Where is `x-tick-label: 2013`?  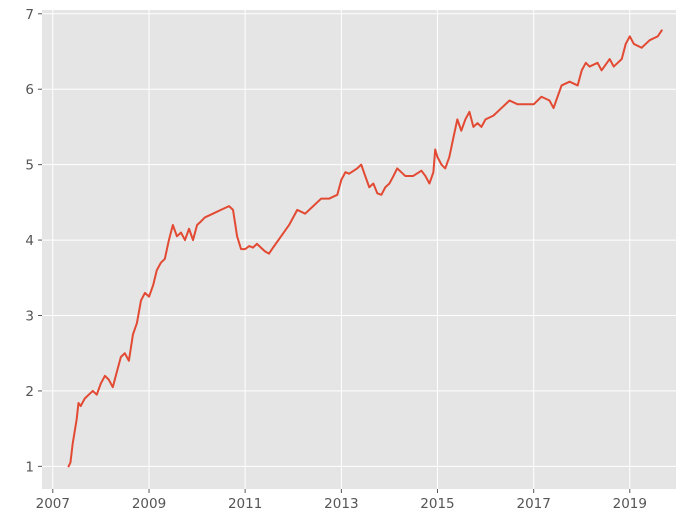 x-tick-label: 2013 is located at coordinates (341, 504).